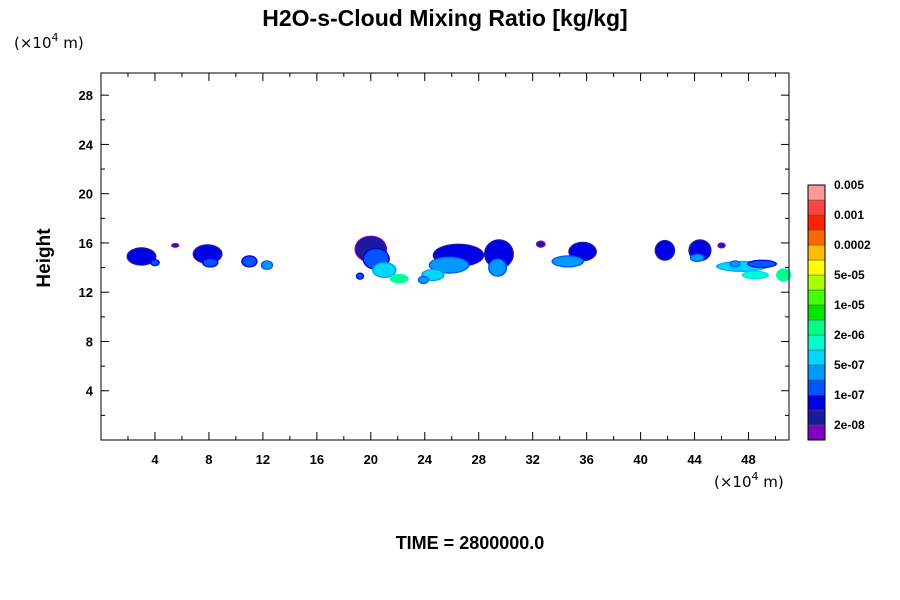  Describe the element at coordinates (852, 245) in the screenshot. I see `colorbar-label: 0.0002` at that location.